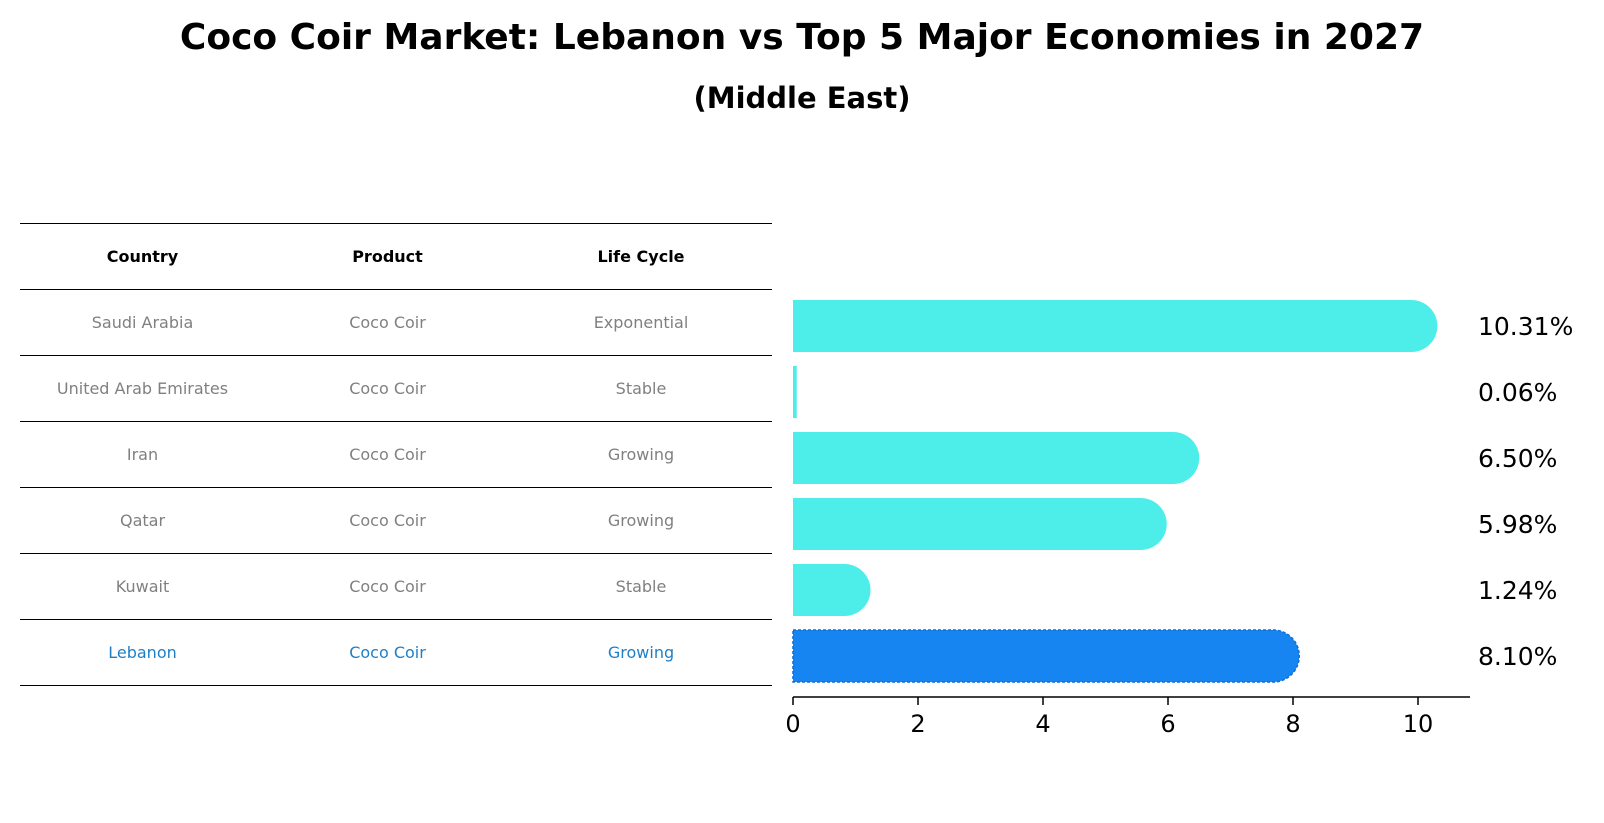  What do you see at coordinates (1517, 590) in the screenshot?
I see `value-label: 1.24%` at bounding box center [1517, 590].